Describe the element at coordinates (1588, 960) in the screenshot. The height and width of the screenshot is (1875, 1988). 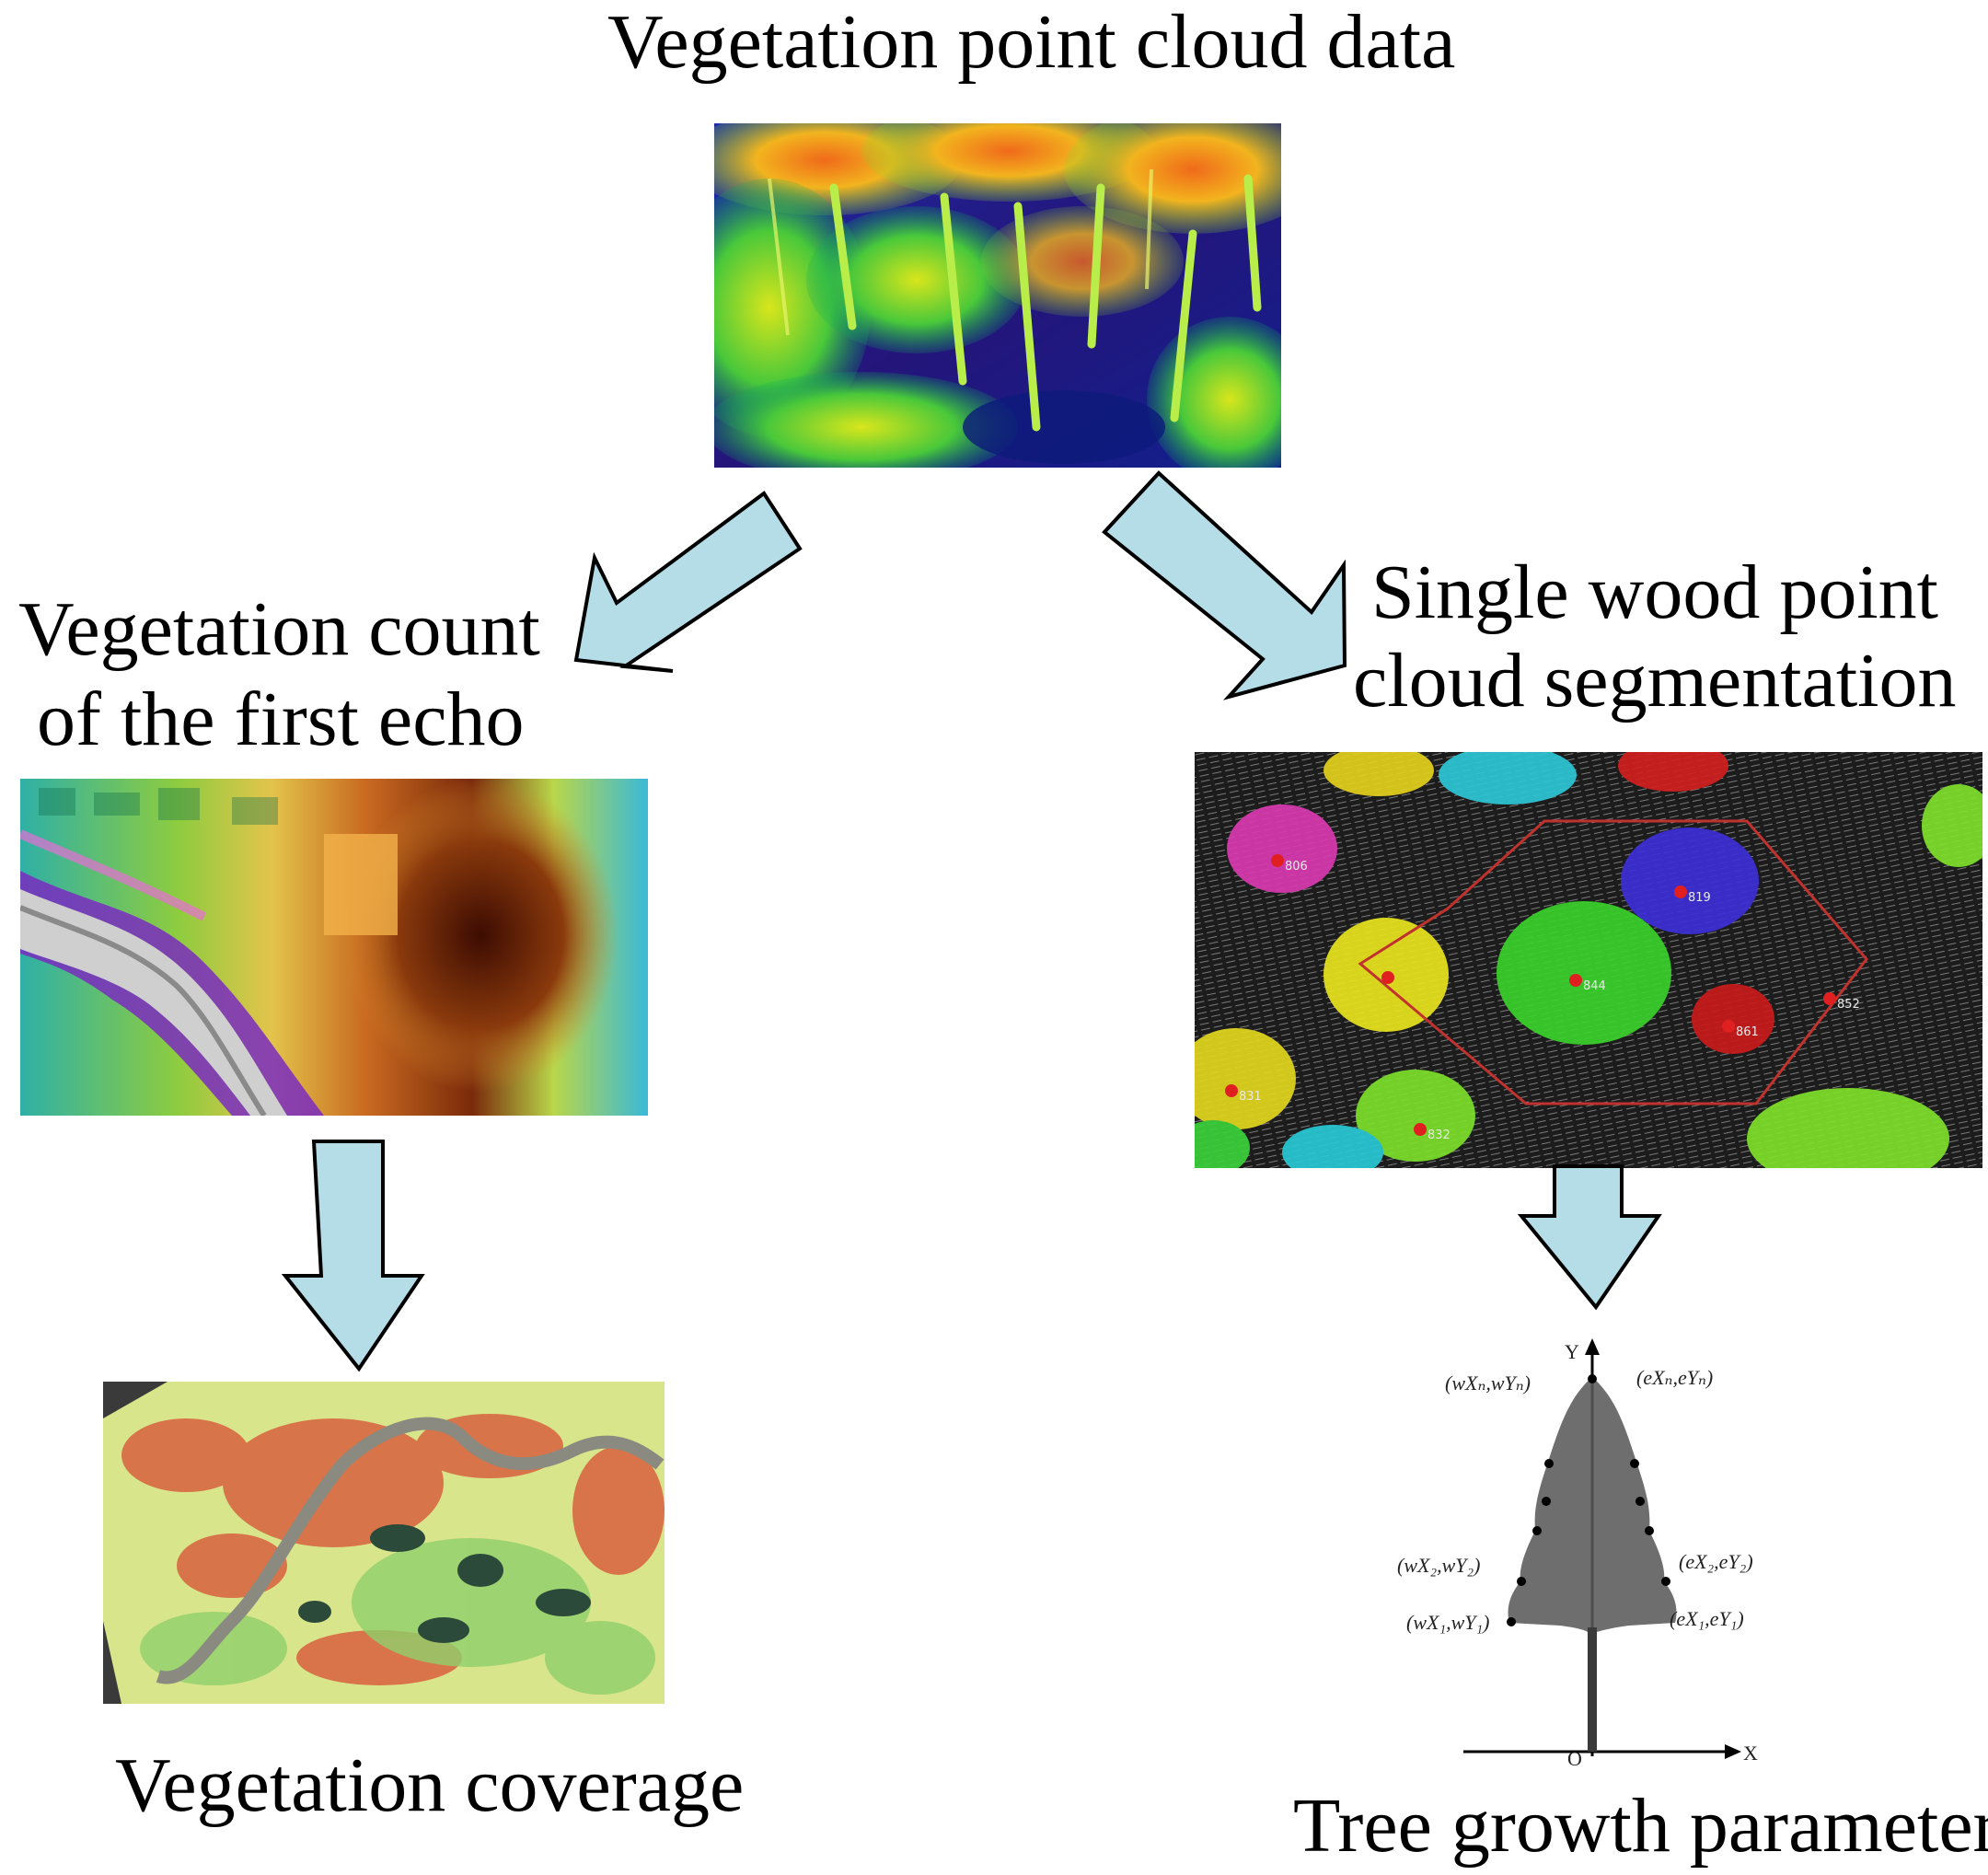
I see `segmentation-image: 806 819 844 852 861 831 832` at that location.